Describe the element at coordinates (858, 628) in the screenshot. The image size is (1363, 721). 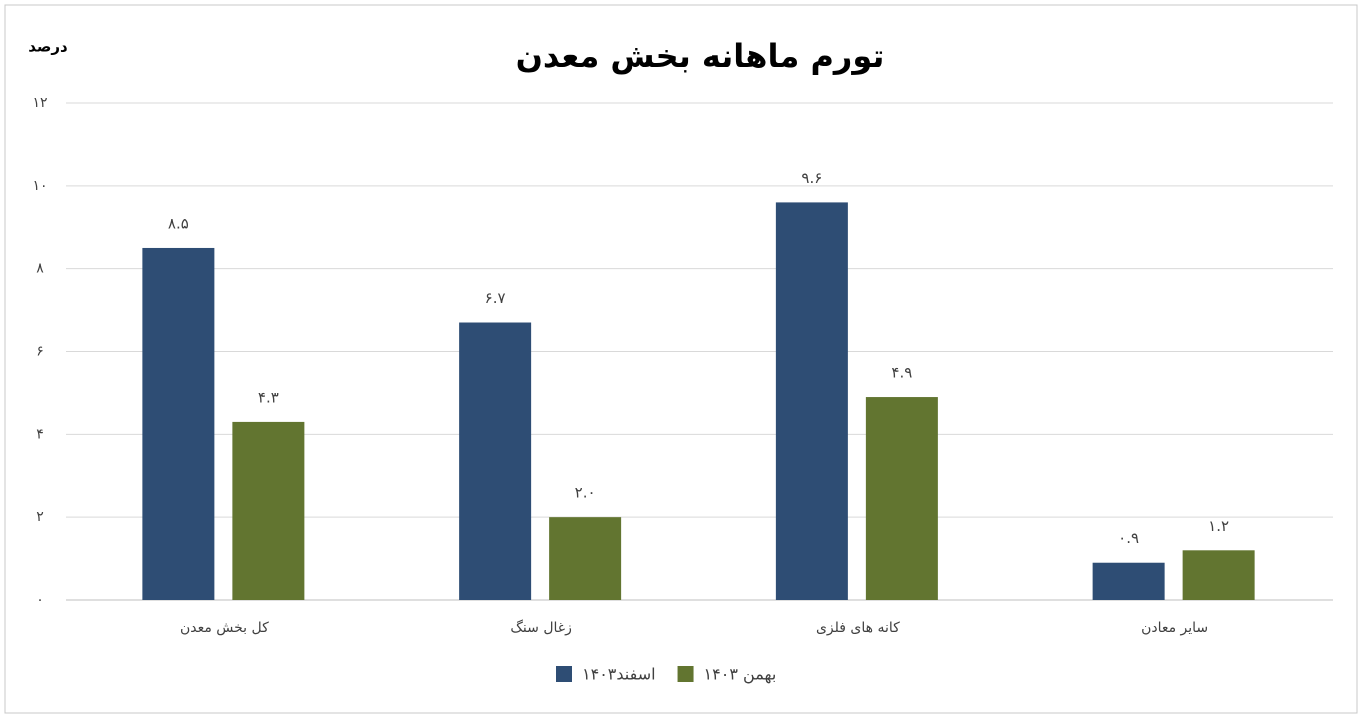
I see `x-tick-label: کانه های فلزی` at that location.